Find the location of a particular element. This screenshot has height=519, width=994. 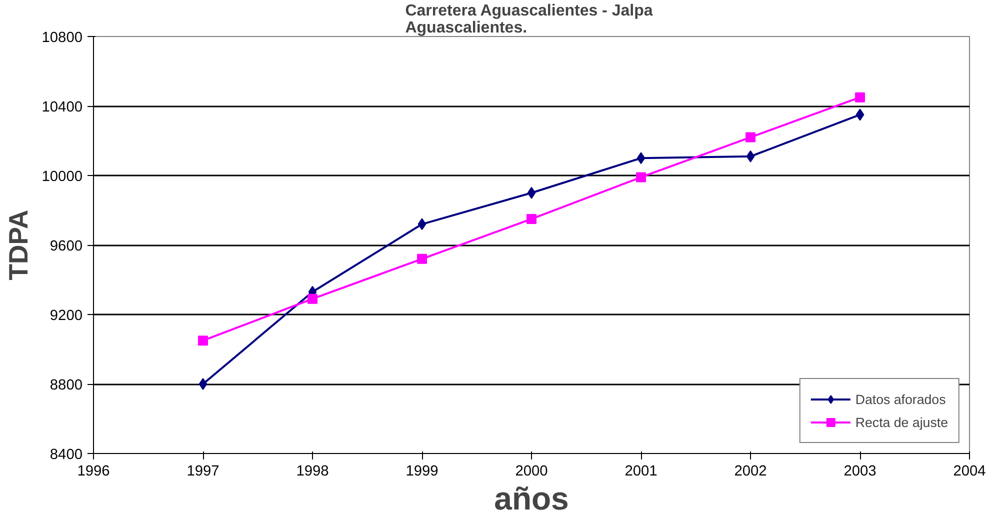

y-axis-title: TDPA is located at coordinates (19, 245).